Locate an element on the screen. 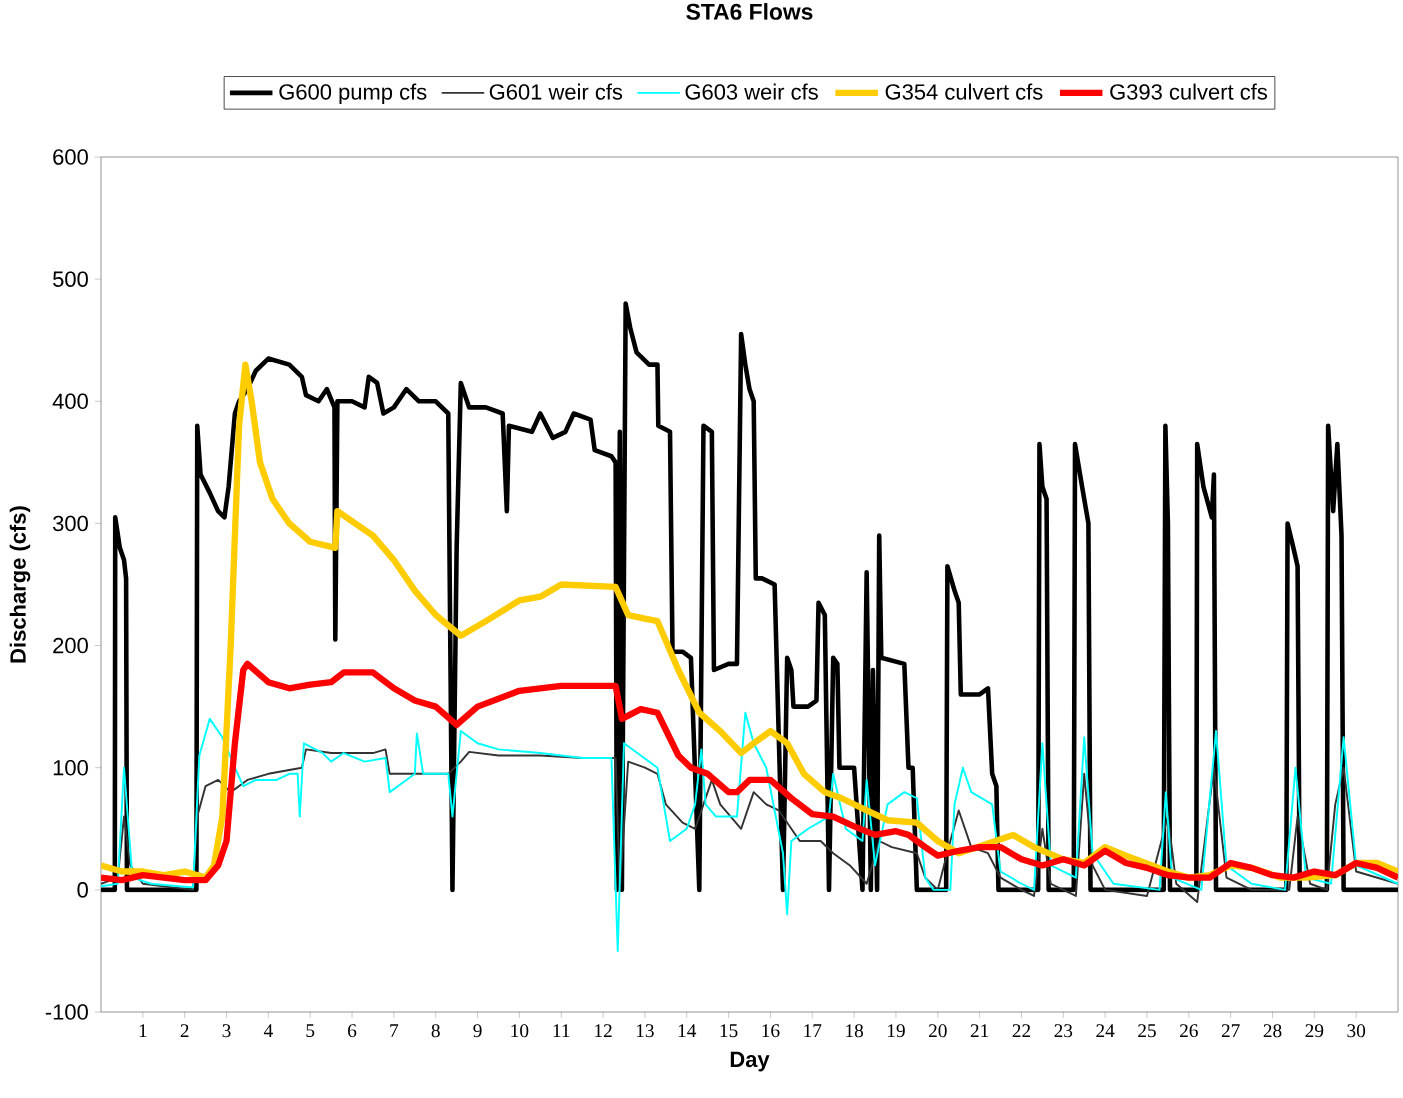  y-tick-label: -100 is located at coordinates (66, 1012).